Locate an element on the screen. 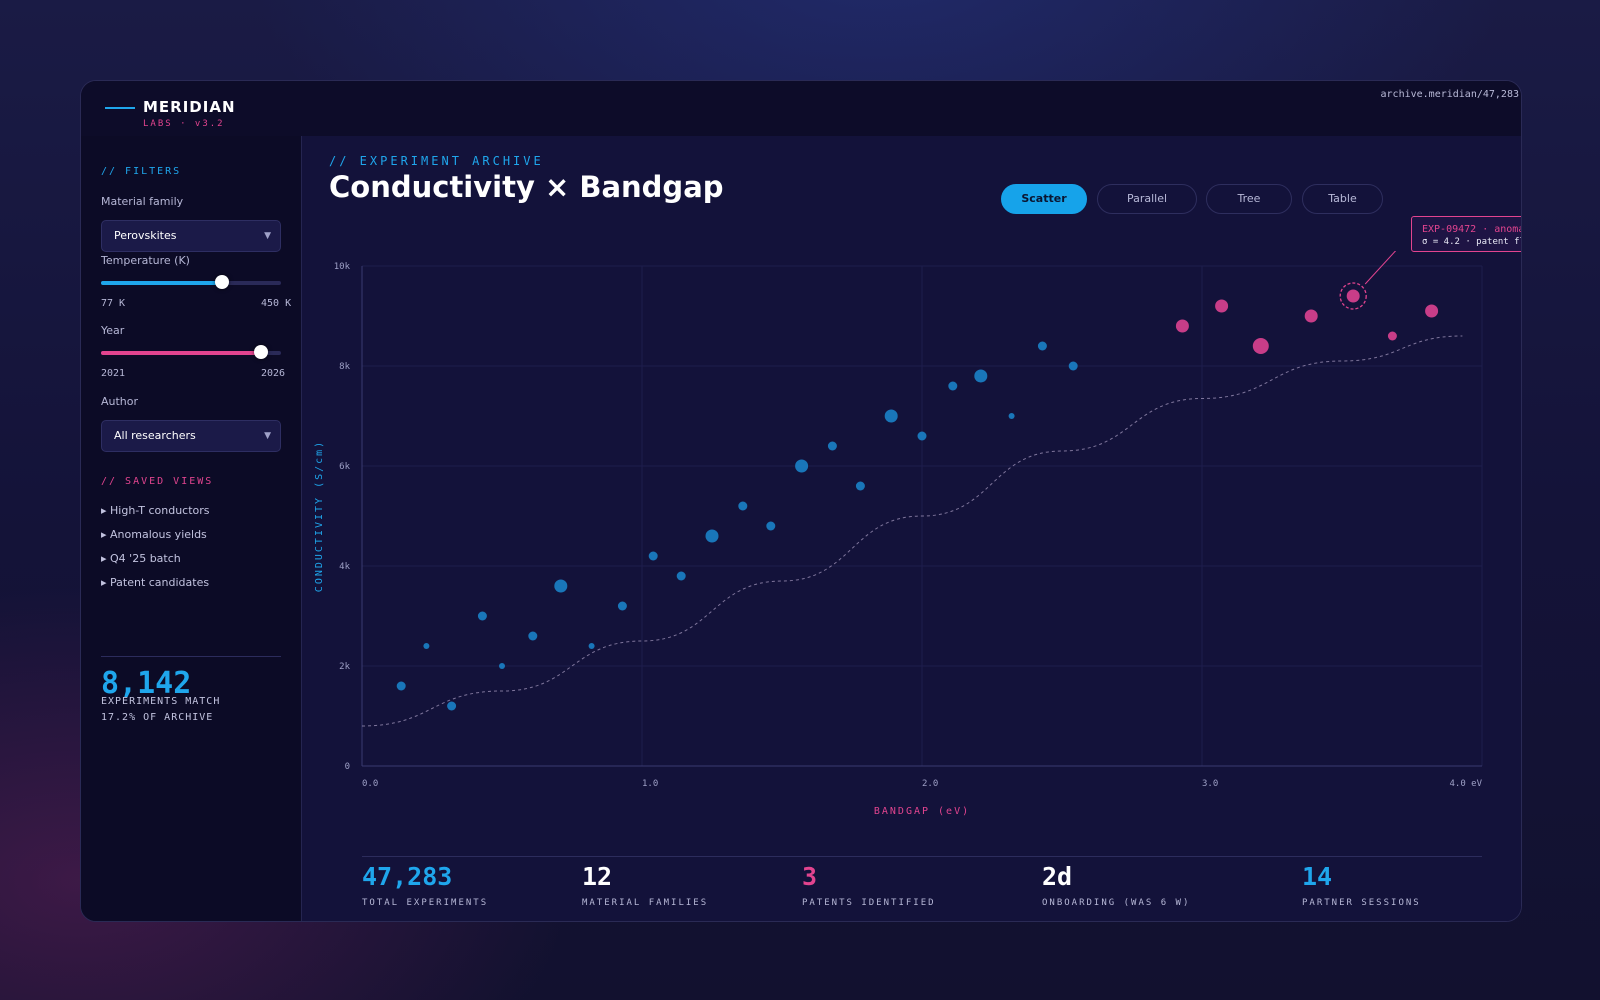 This screenshot has height=1000, width=1600. material-family-value: Perovskites is located at coordinates (145, 235).